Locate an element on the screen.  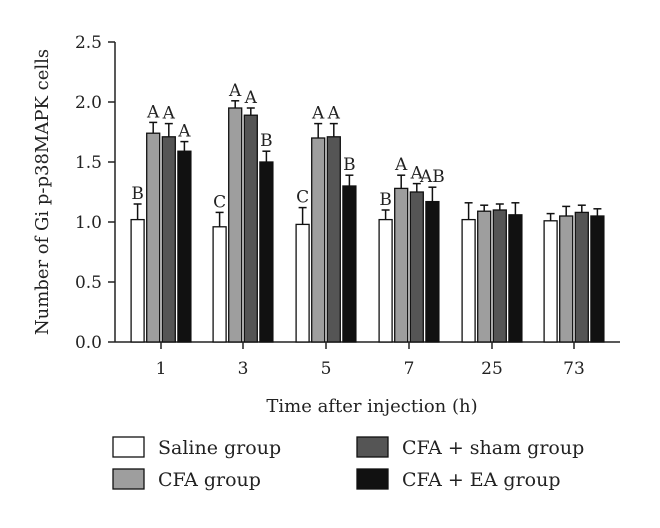
legend-label: CFA group is located at coordinates (209, 480).